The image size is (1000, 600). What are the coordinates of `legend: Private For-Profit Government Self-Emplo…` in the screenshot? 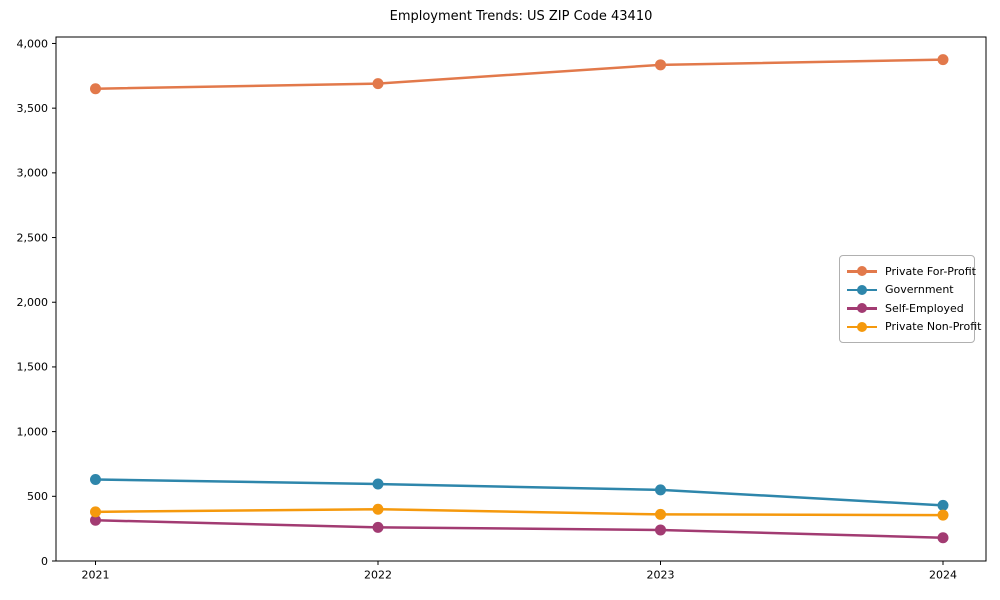 It's located at (910, 299).